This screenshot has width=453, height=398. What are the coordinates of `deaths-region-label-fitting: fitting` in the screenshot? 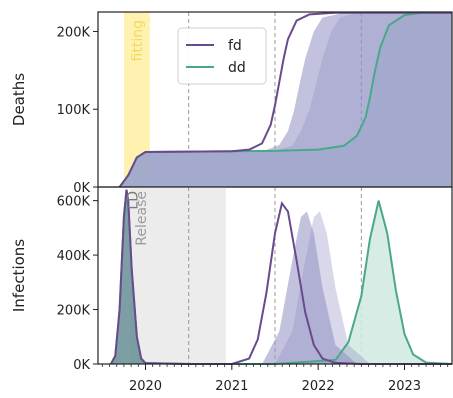 It's located at (138, 40).